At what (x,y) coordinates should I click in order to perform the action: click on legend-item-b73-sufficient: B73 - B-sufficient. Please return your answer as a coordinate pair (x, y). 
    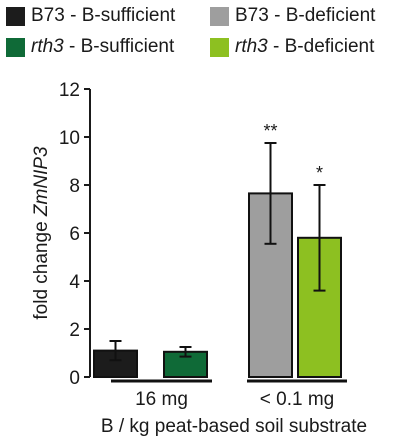
    Looking at the image, I should click on (90, 16).